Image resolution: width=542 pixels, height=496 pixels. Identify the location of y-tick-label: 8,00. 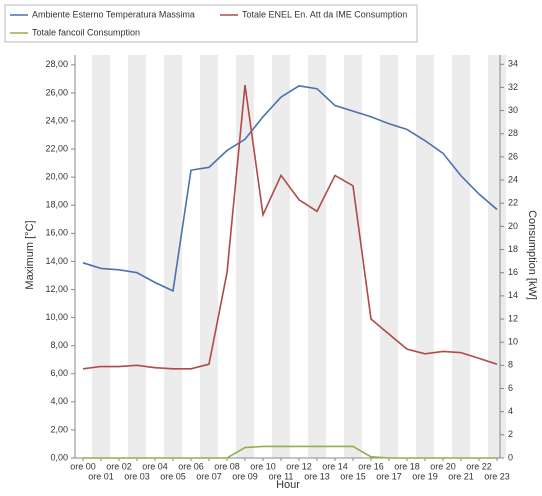
(59, 345).